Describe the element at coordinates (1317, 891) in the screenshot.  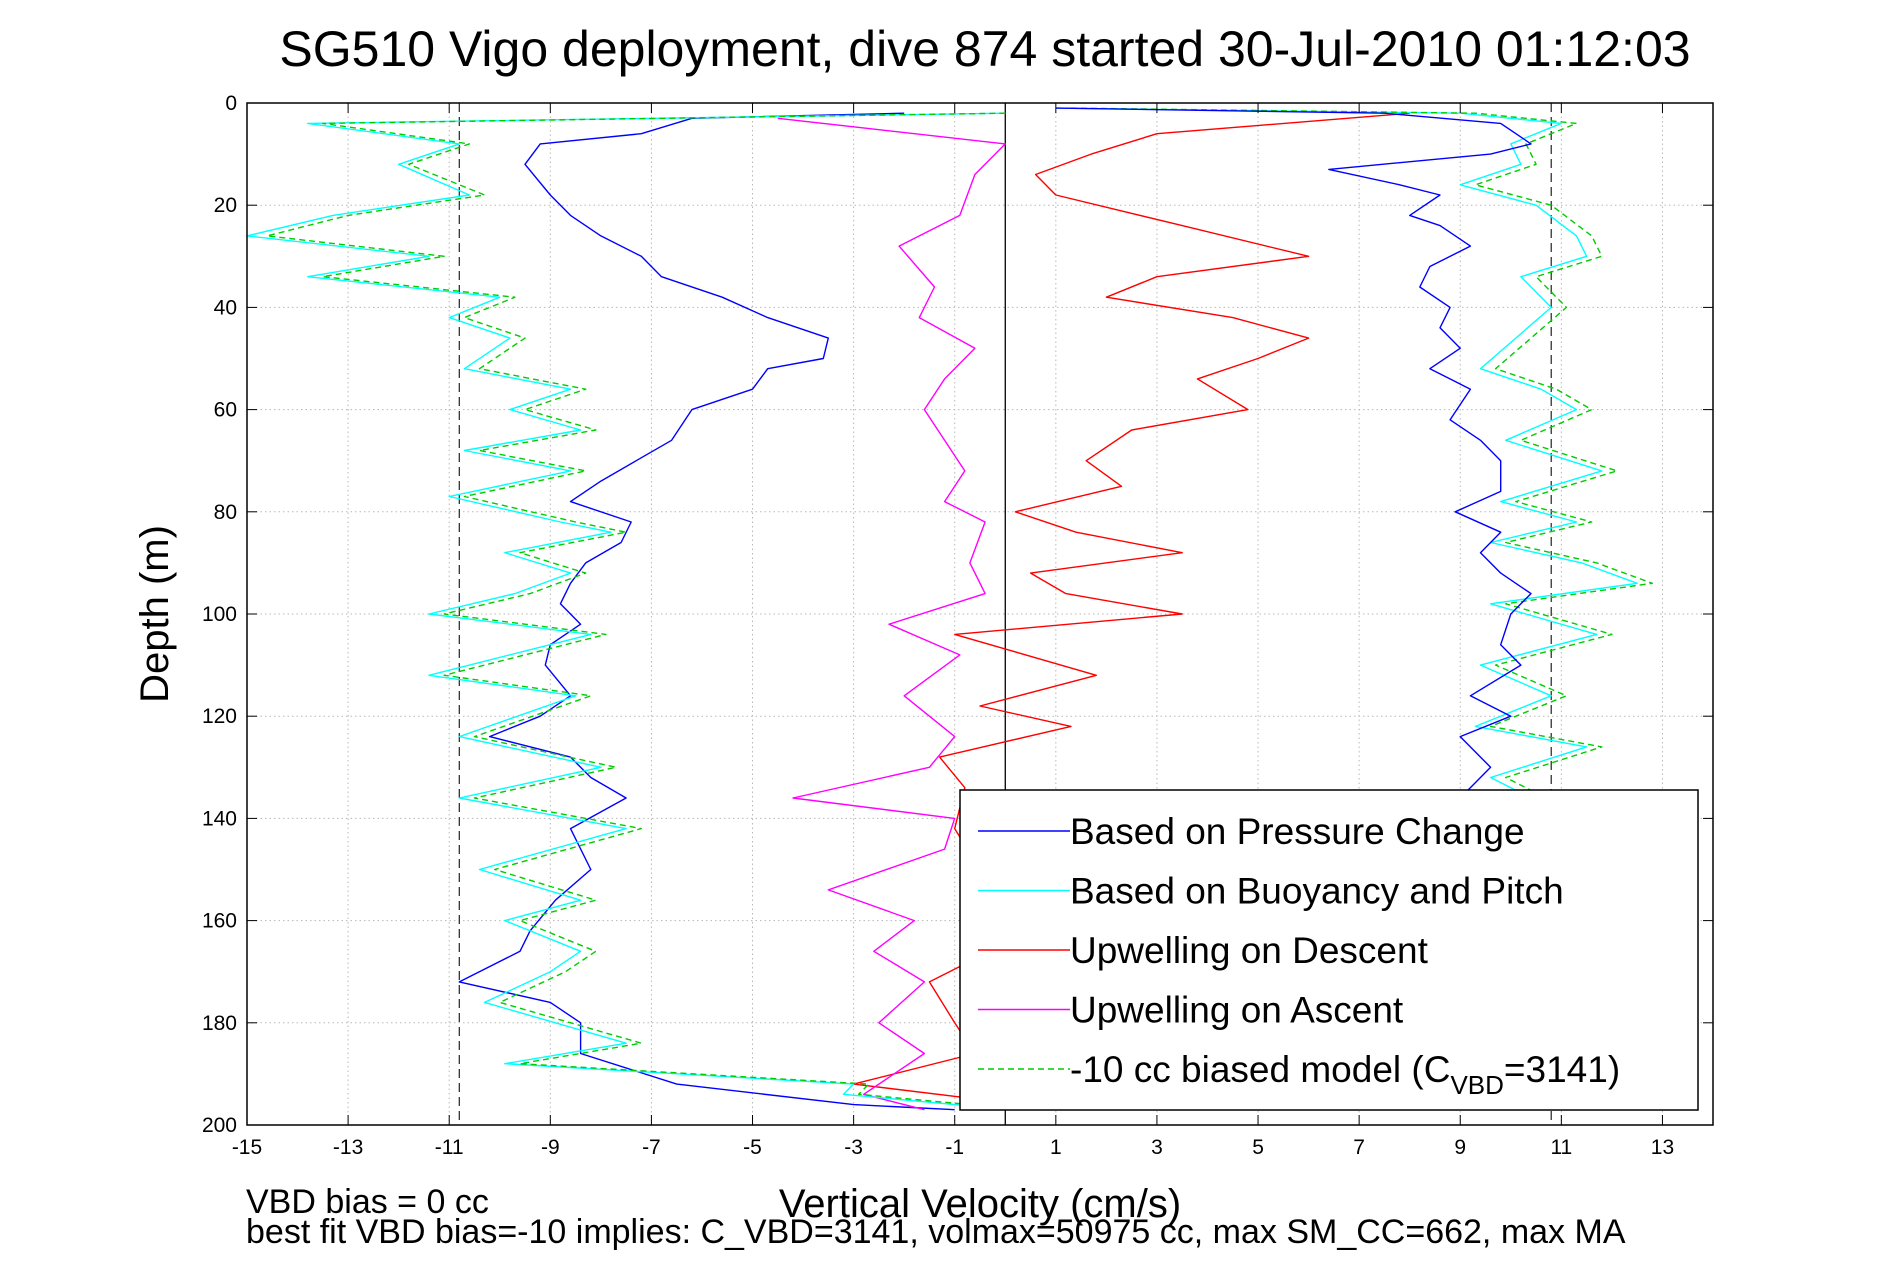
I see `legend-label: Based on Buoyancy and Pitch` at that location.